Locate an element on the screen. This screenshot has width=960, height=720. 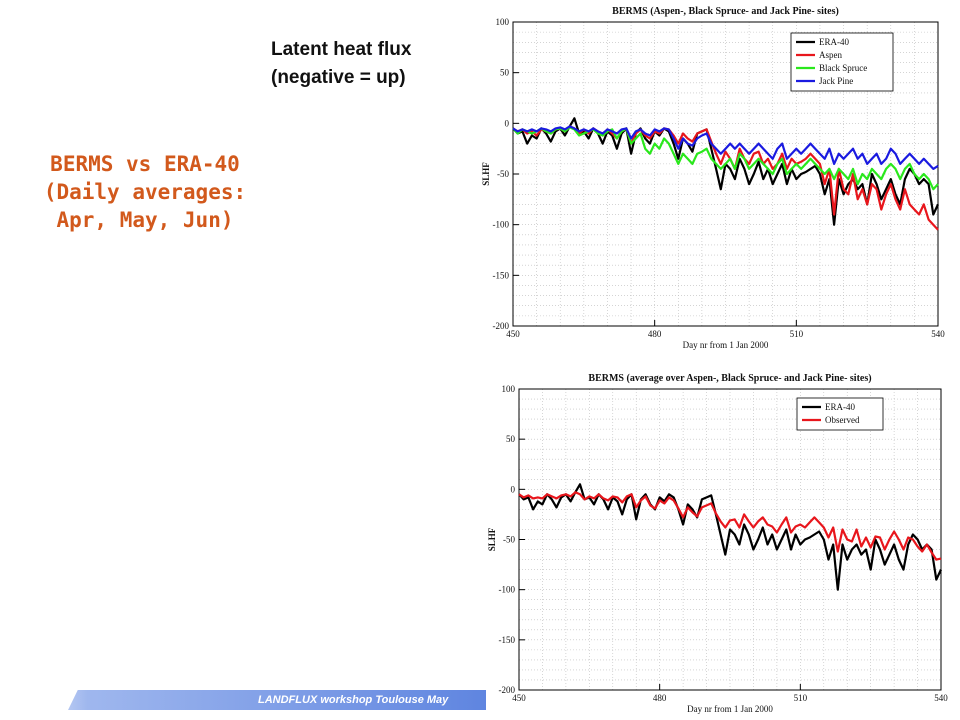
footer-bar is located at coordinates (277, 700).